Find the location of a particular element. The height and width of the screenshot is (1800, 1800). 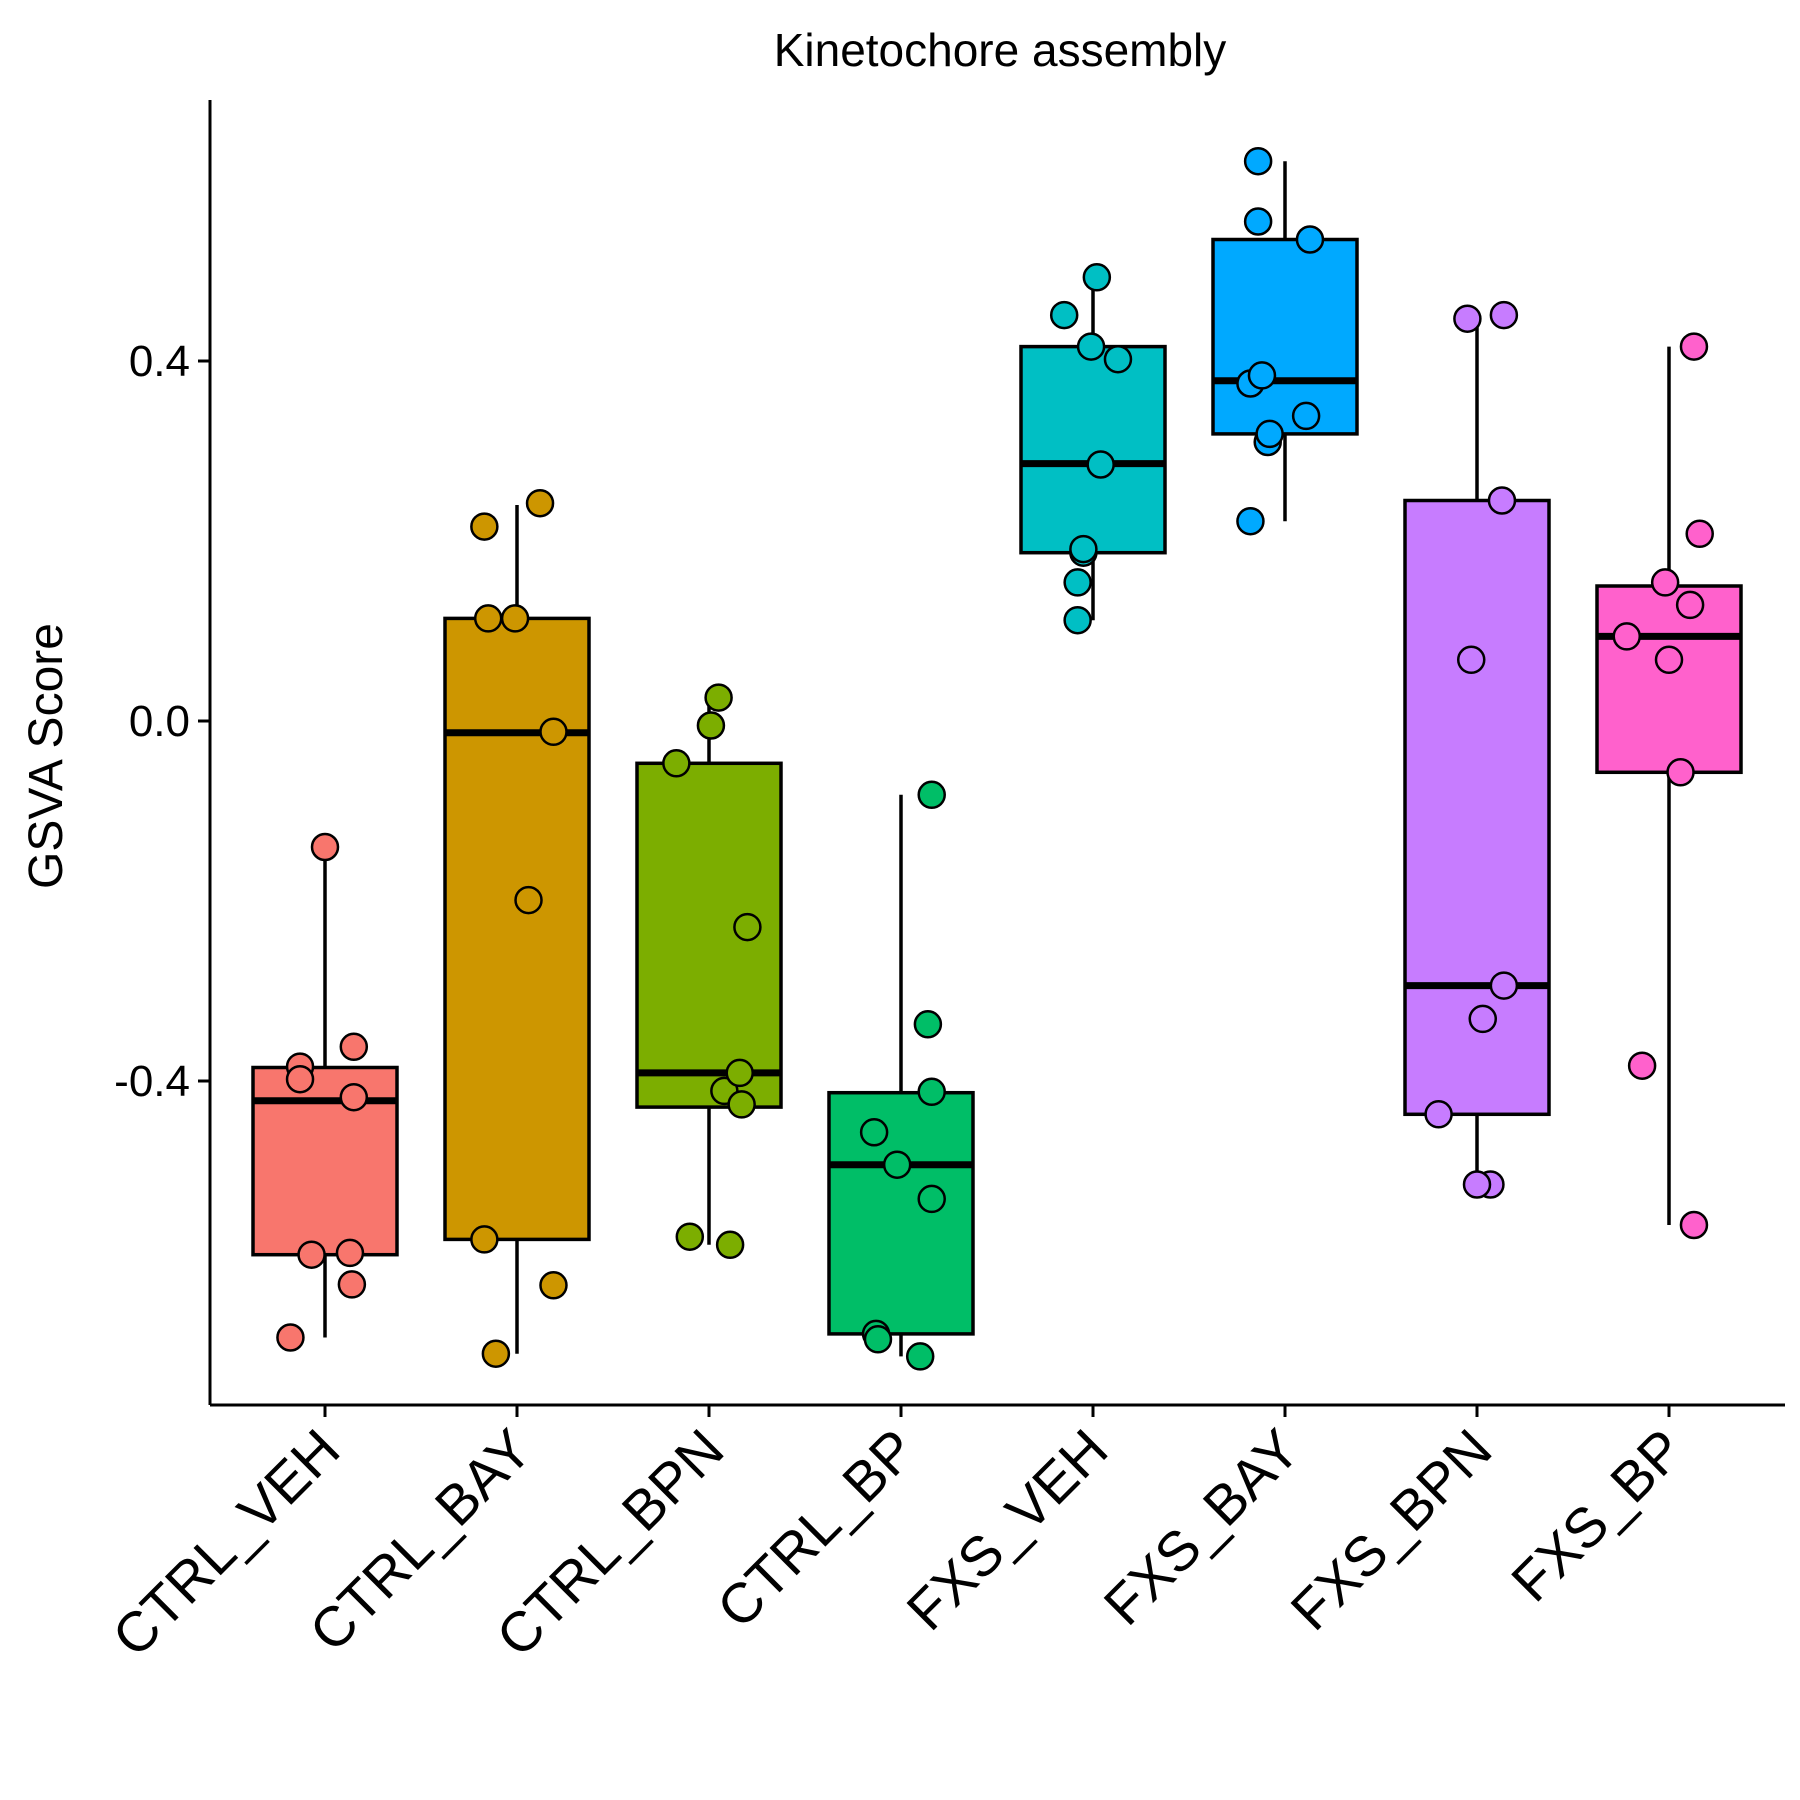

box-group-ctrl-bp is located at coordinates (901, 1075).